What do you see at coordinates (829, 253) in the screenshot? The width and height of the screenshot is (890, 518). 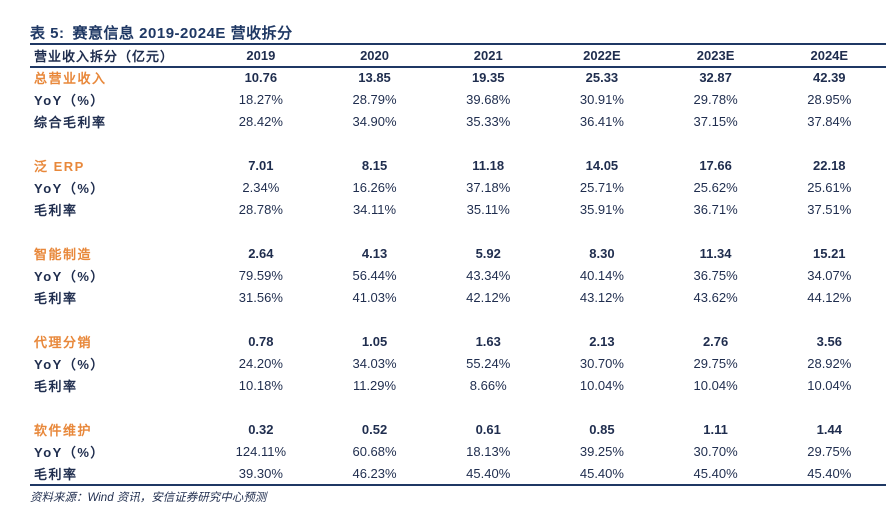 I see `value-cell: 15.21` at bounding box center [829, 253].